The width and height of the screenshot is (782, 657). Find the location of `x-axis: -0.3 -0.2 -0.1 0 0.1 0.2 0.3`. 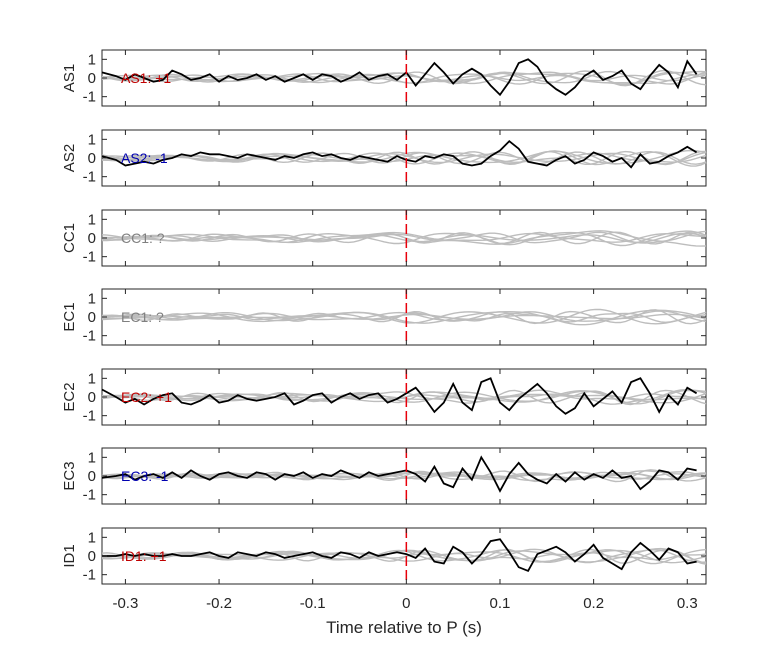

x-axis: -0.3 -0.2 -0.1 0 0.1 0.2 0.3 is located at coordinates (404, 603).